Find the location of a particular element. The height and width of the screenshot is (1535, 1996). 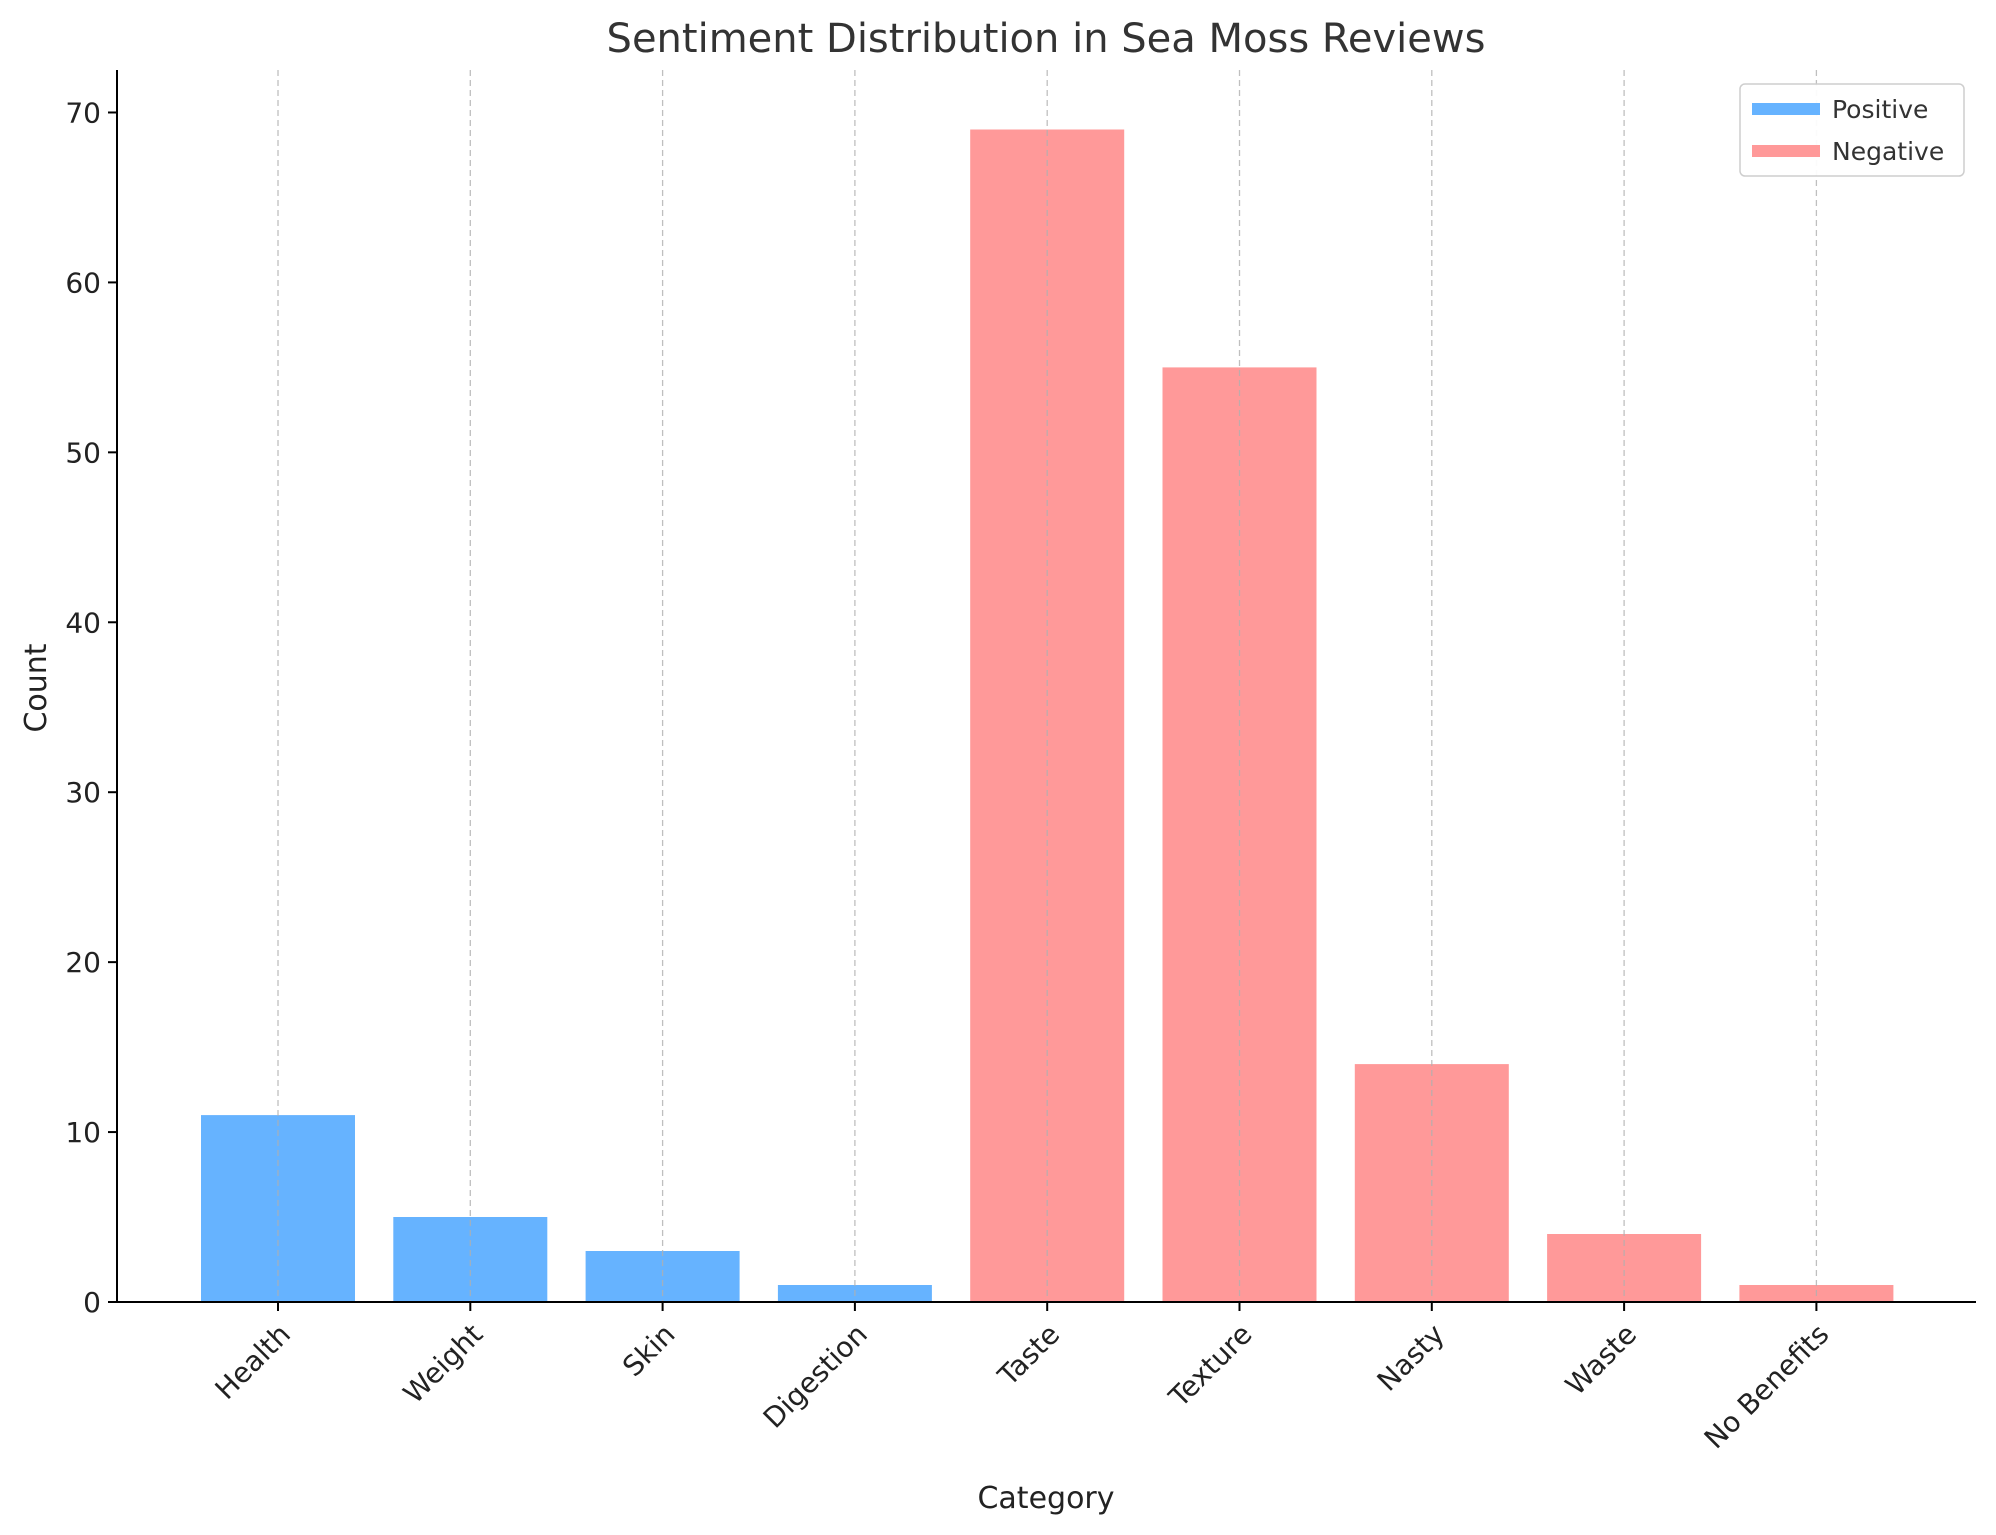

y-tick-label: 70 is located at coordinates (83, 112).